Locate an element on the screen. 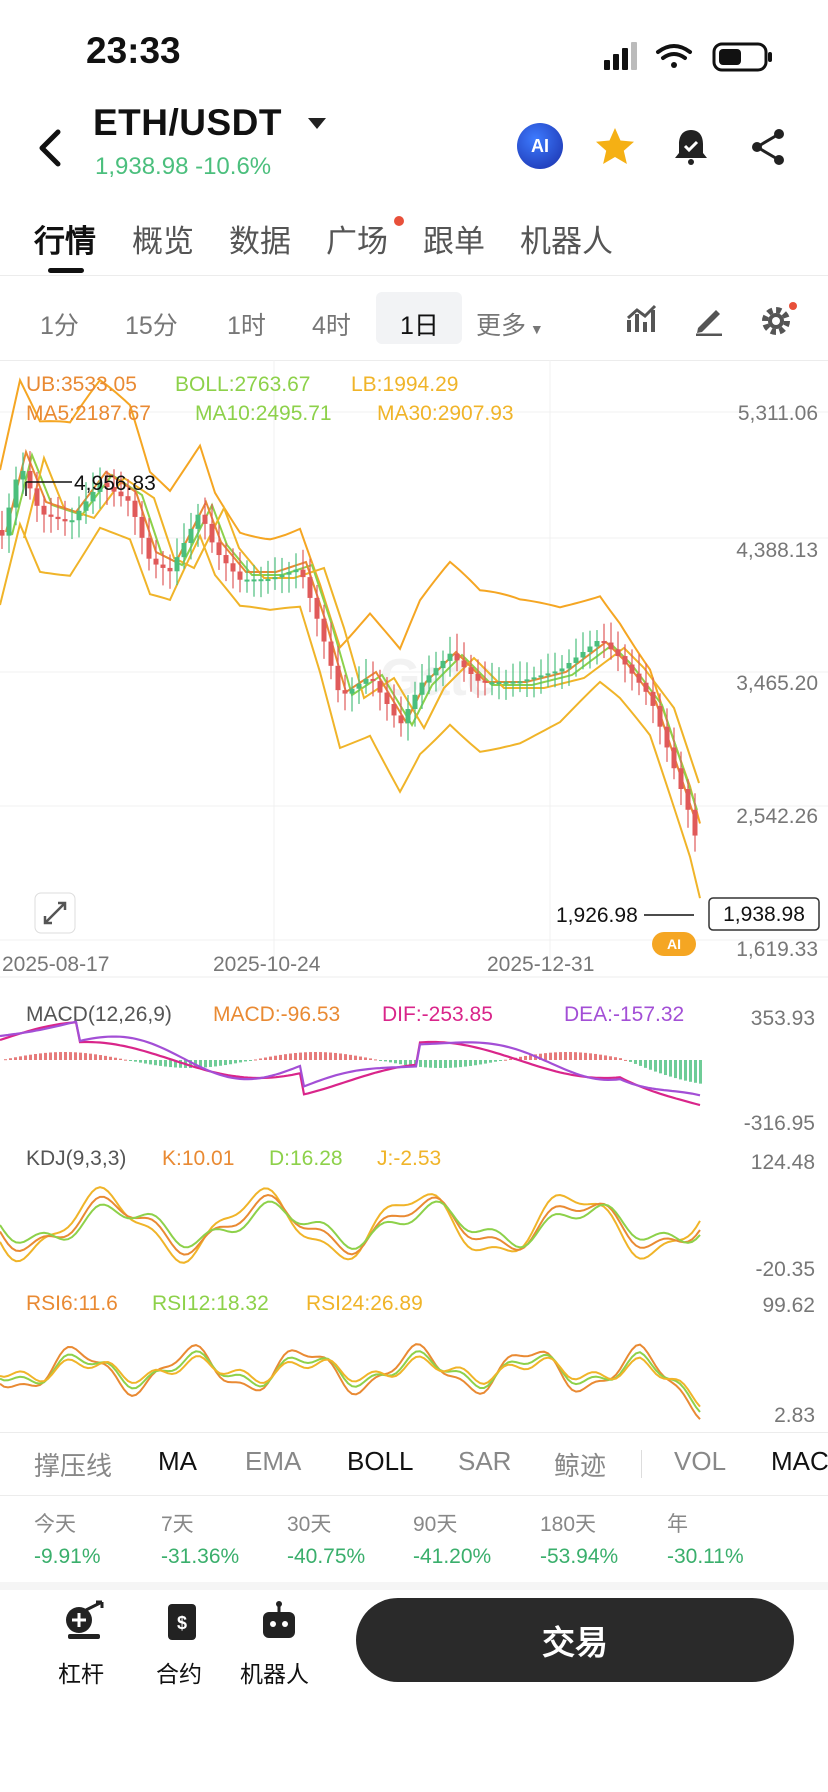 This screenshot has height=1792, width=828. chevron-down-icon is located at coordinates (317, 123).